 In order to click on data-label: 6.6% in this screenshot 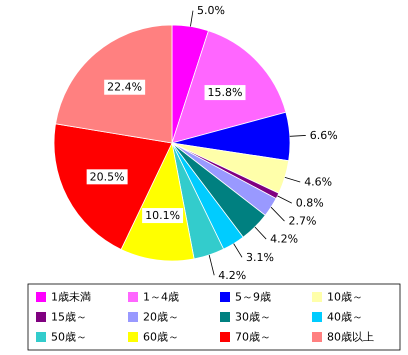, I will do `click(324, 135)`.